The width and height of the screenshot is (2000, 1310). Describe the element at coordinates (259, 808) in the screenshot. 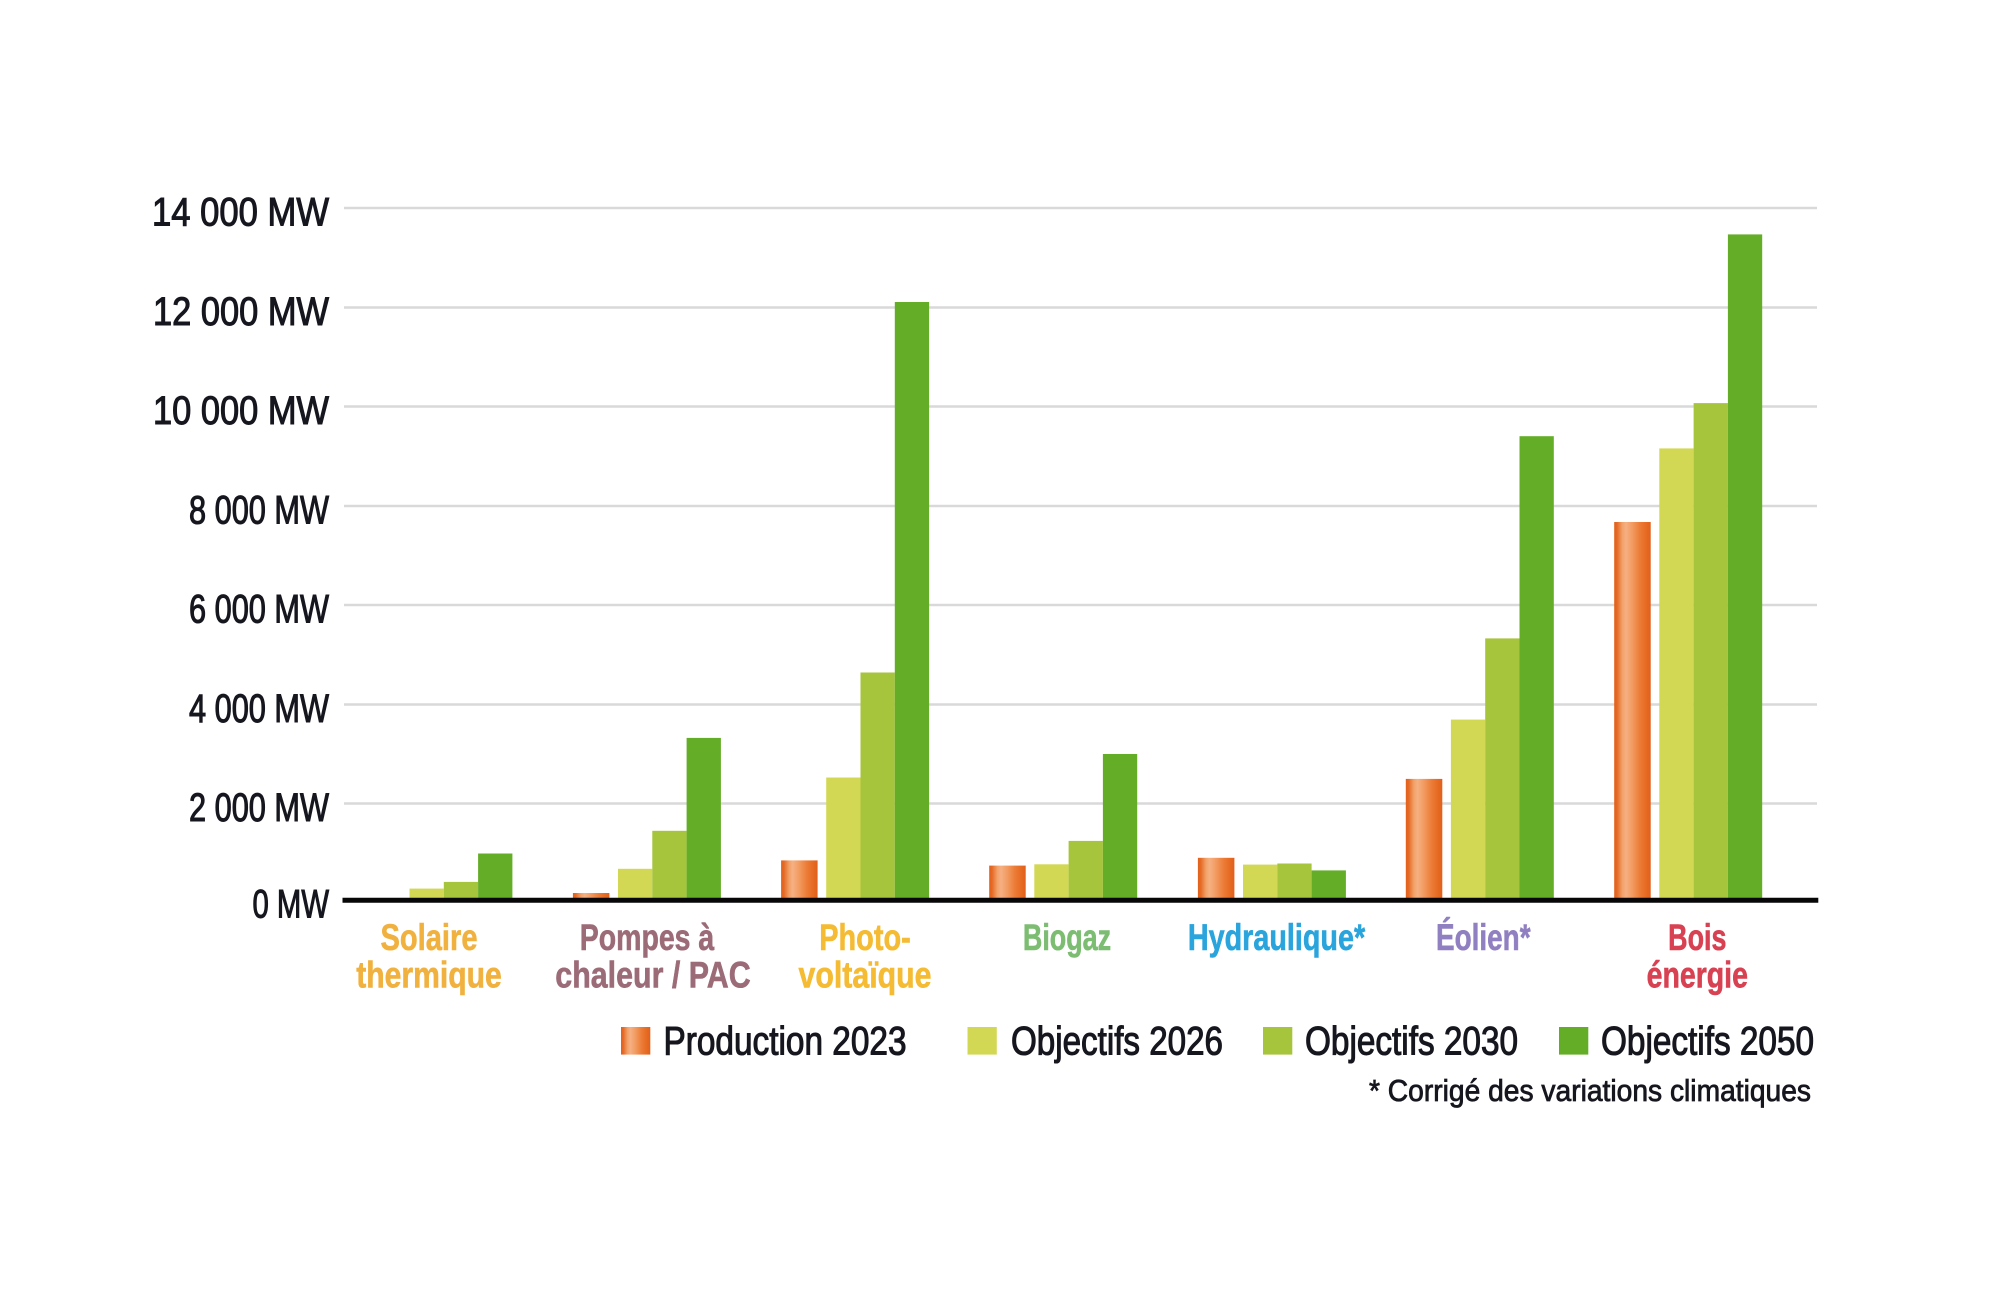

I see `svg-text: 2 000 MW` at that location.